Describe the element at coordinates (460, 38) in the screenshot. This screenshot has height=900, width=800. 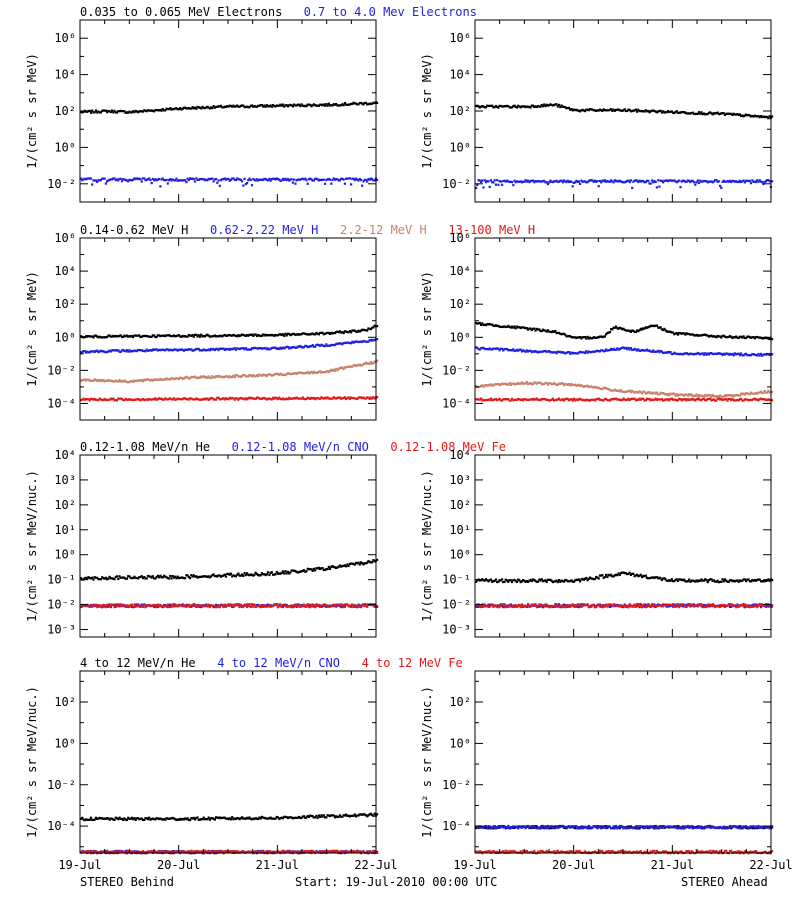
I see `y-tick-label: 10⁶` at that location.